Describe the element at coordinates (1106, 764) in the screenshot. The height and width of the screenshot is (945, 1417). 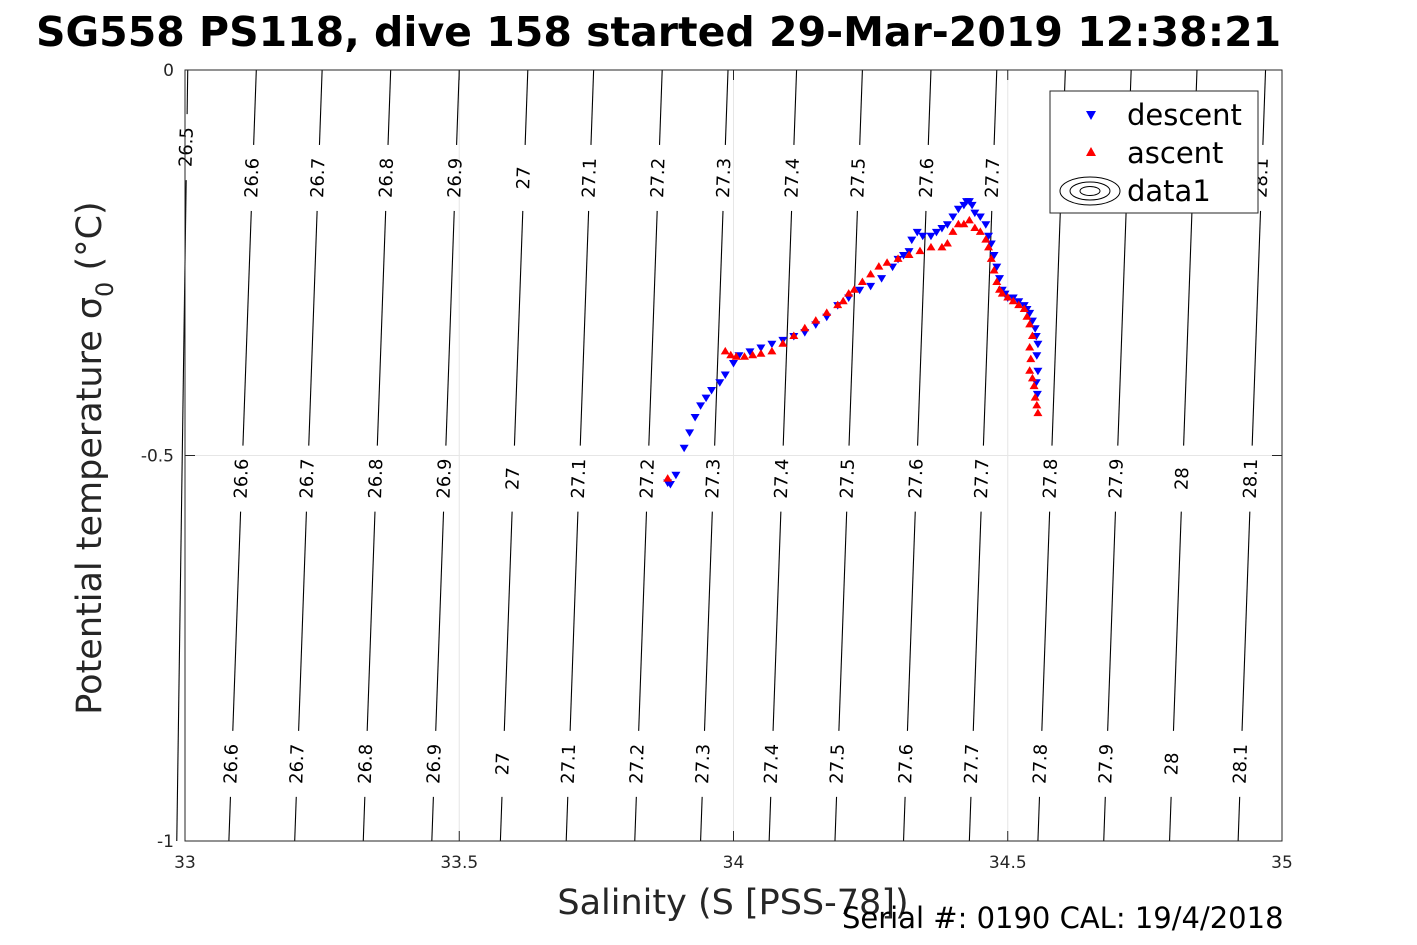
I see `contour-label: 27.9` at that location.